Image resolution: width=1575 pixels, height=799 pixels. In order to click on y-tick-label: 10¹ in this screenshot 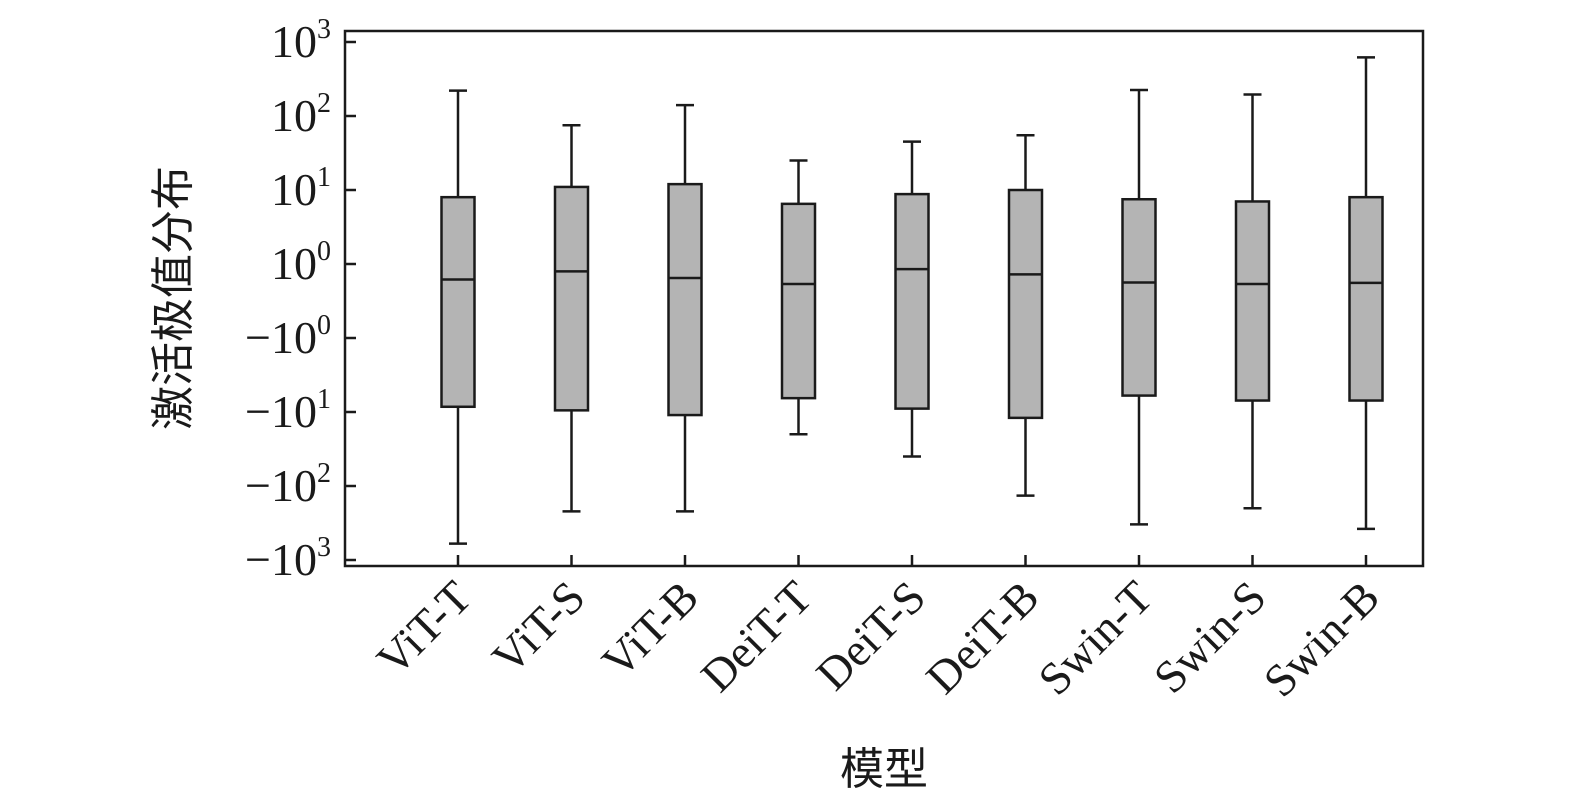, I will do `click(301, 188)`.